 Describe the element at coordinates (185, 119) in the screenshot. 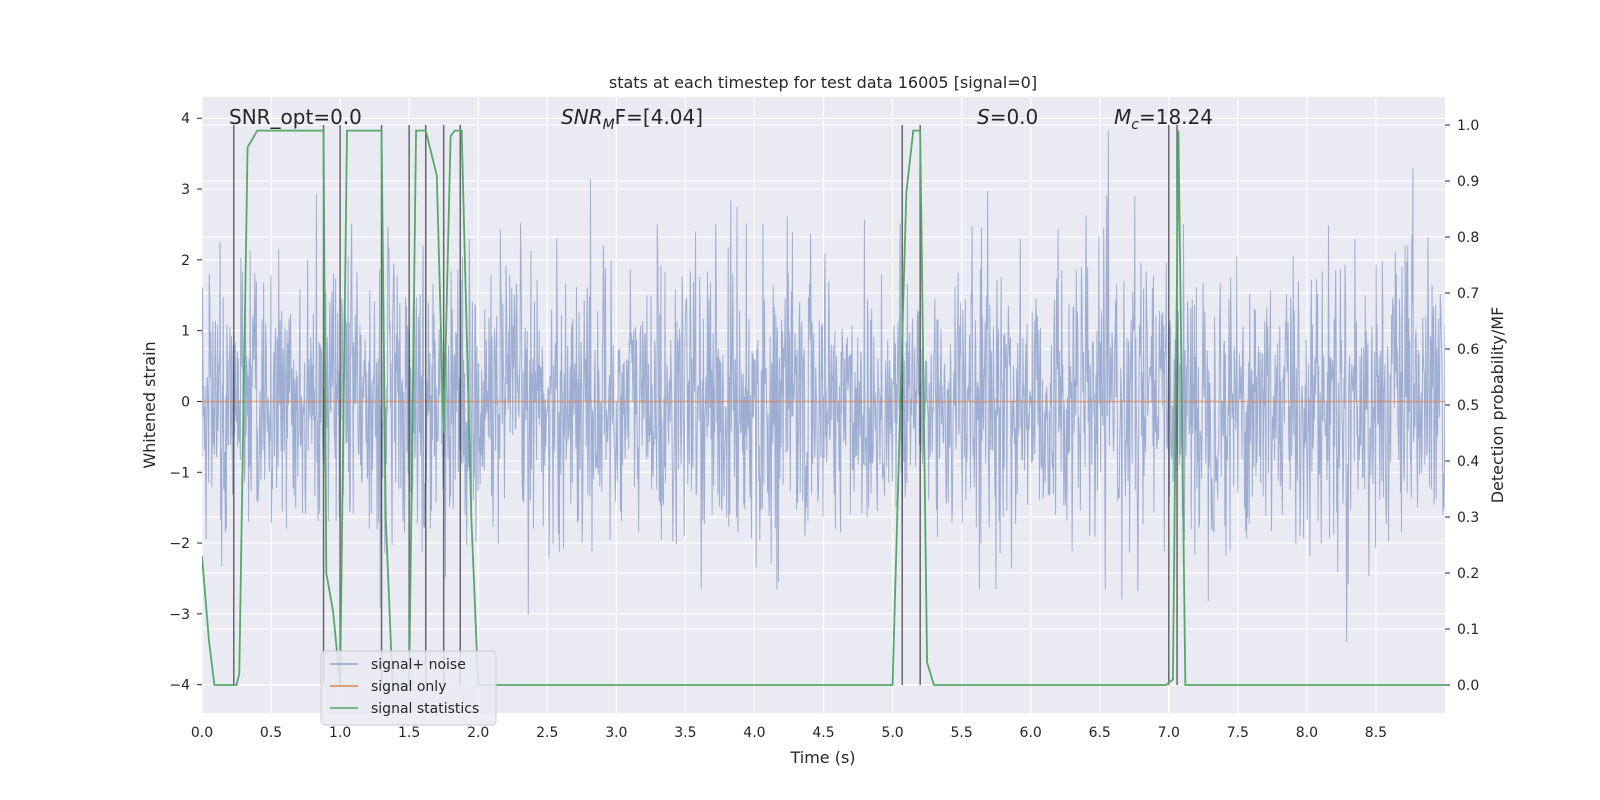

I see `y-left-tick-label: 4` at that location.